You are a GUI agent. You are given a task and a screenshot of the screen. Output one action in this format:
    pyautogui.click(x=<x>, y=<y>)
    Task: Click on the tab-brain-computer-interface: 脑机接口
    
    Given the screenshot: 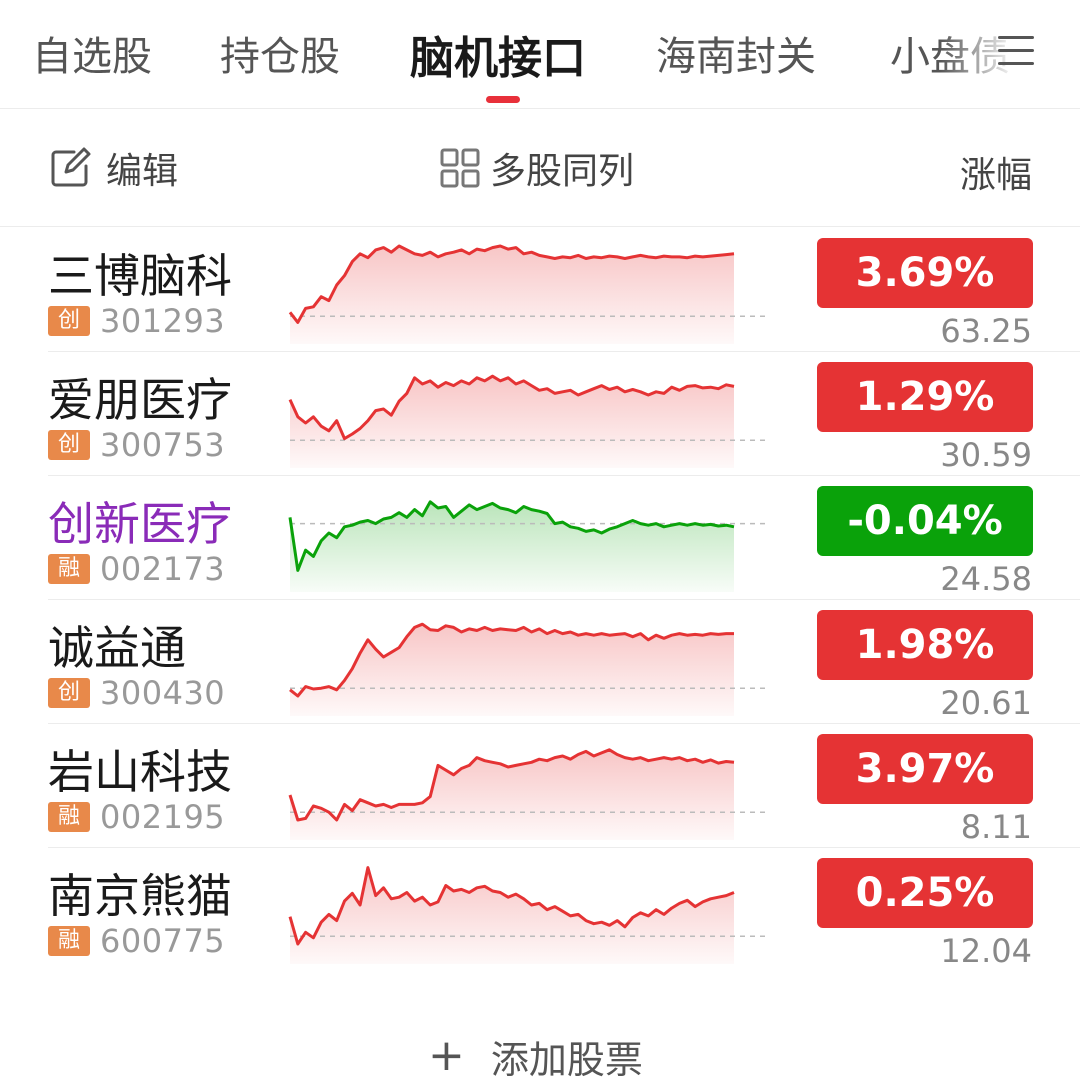 What is the action you would take?
    pyautogui.click(x=498, y=58)
    